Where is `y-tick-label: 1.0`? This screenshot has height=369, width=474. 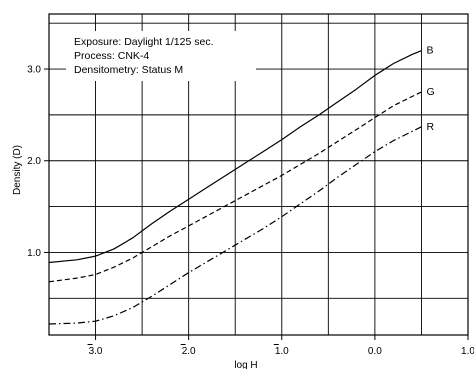 y-tick-label: 1.0 is located at coordinates (34, 253).